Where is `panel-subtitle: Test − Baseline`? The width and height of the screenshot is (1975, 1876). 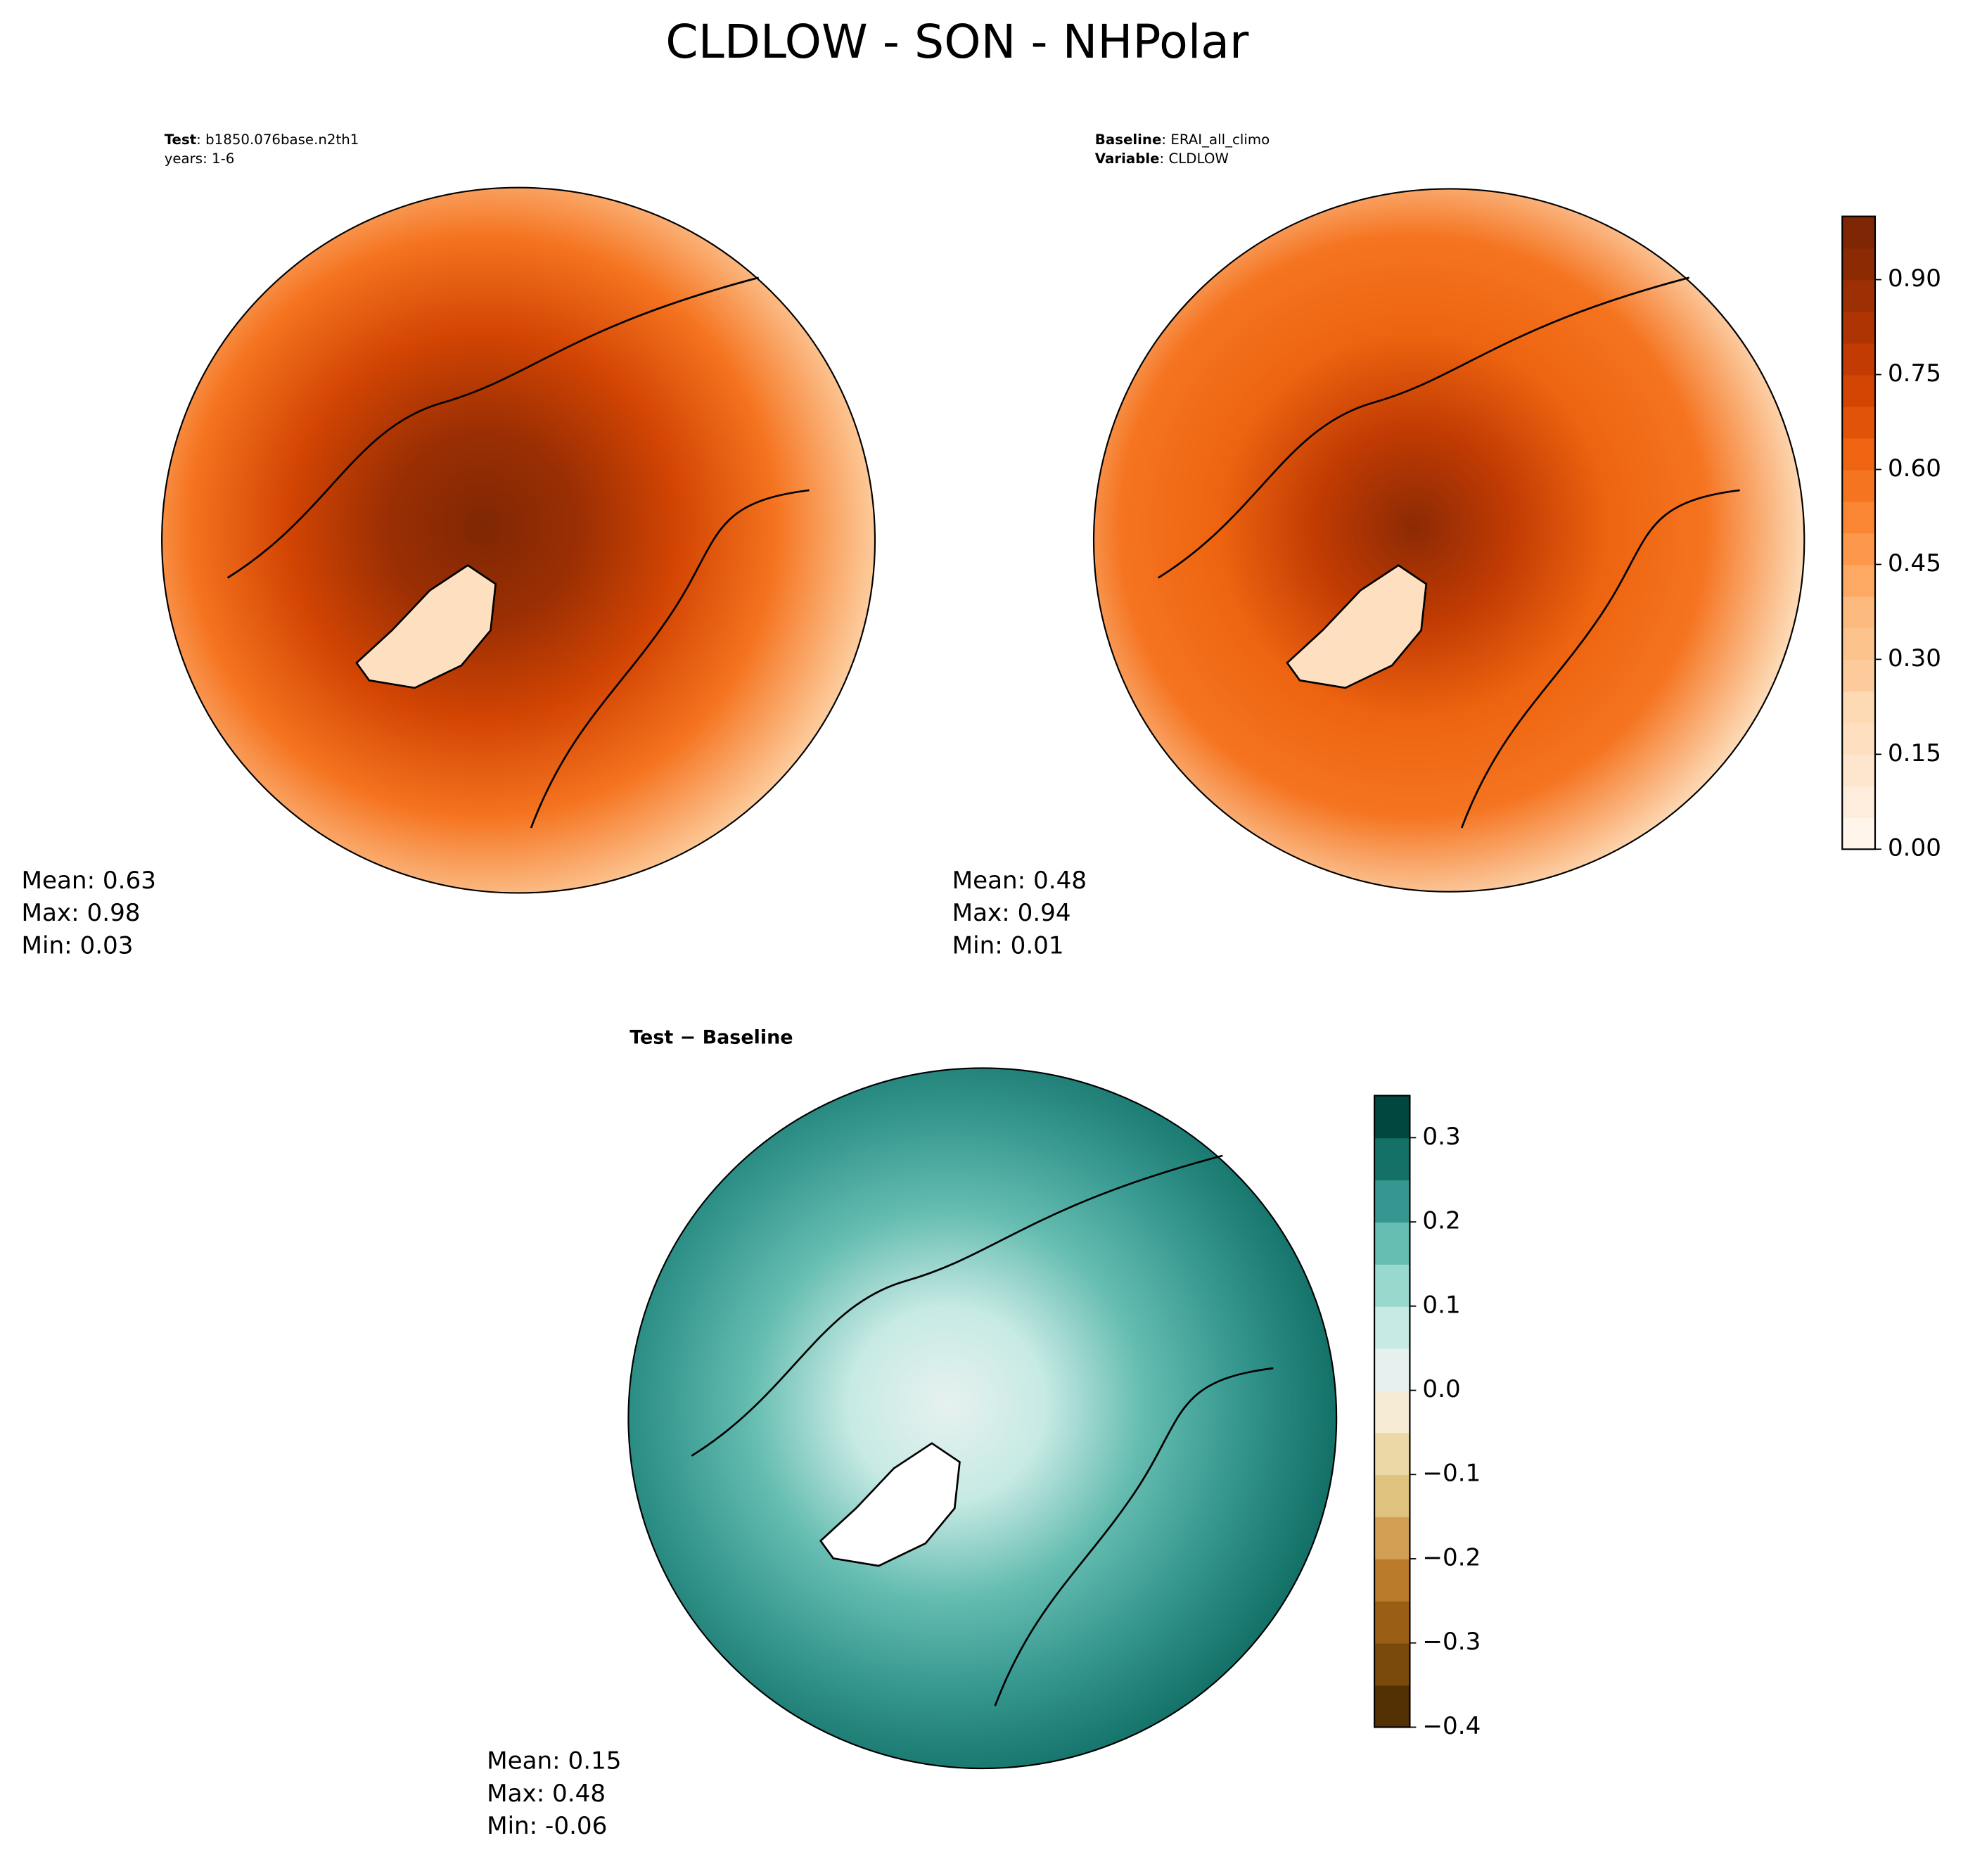
panel-subtitle: Test − Baseline is located at coordinates (711, 1037).